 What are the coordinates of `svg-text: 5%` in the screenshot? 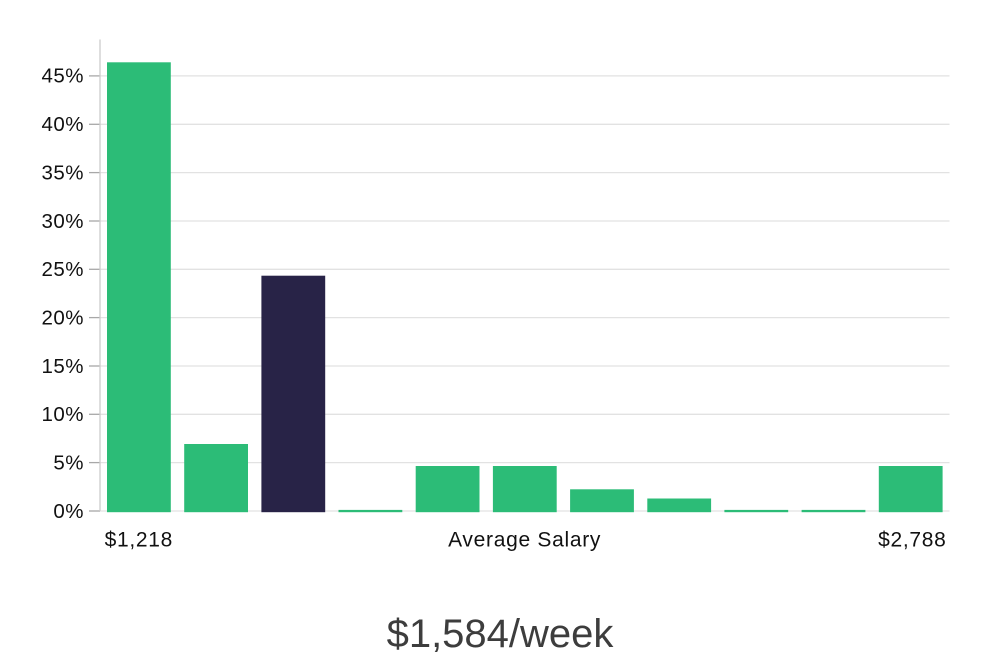 It's located at (68, 462).